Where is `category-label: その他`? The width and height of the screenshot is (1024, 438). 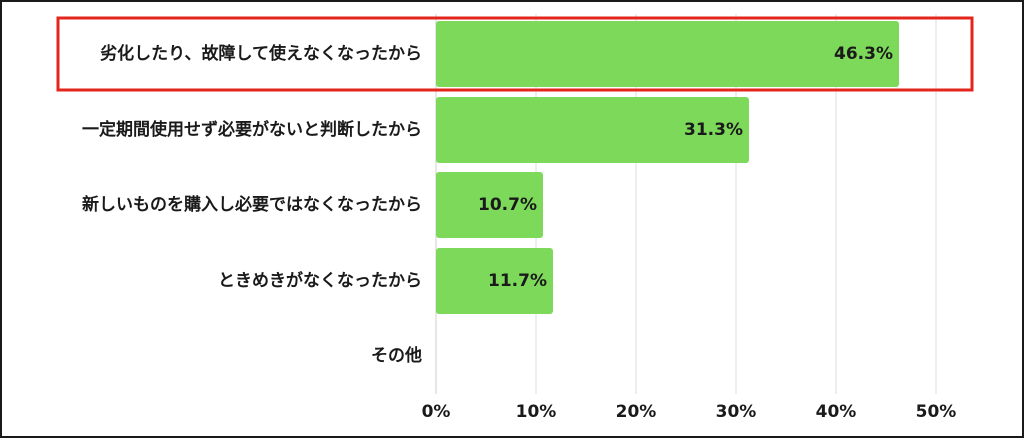 category-label: その他 is located at coordinates (396, 355).